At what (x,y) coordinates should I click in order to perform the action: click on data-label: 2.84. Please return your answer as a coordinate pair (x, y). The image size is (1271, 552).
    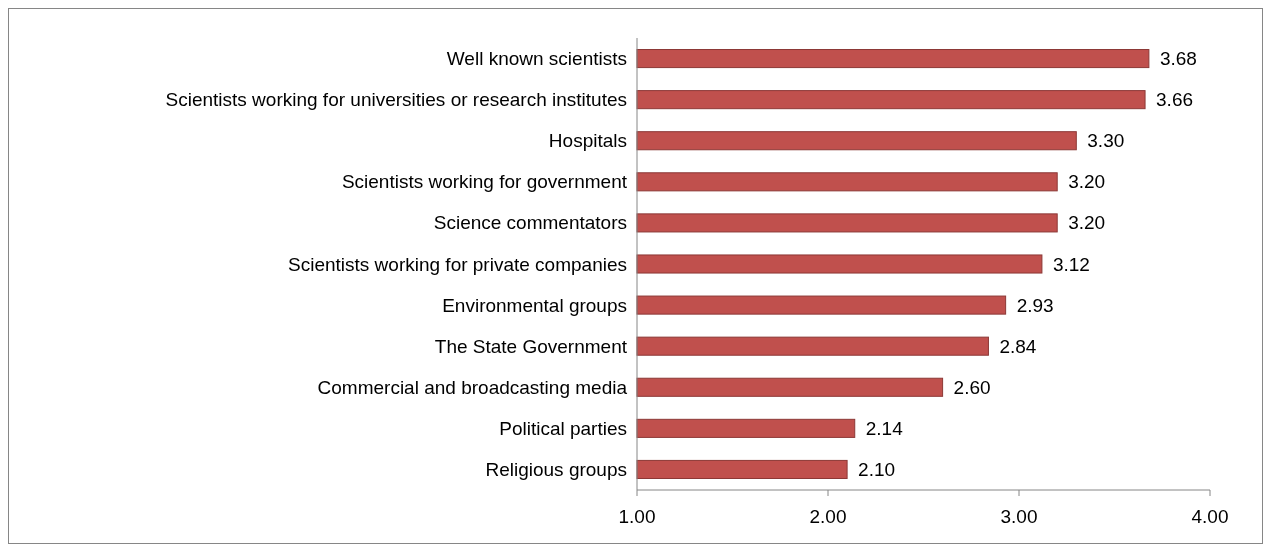
    Looking at the image, I should click on (1018, 346).